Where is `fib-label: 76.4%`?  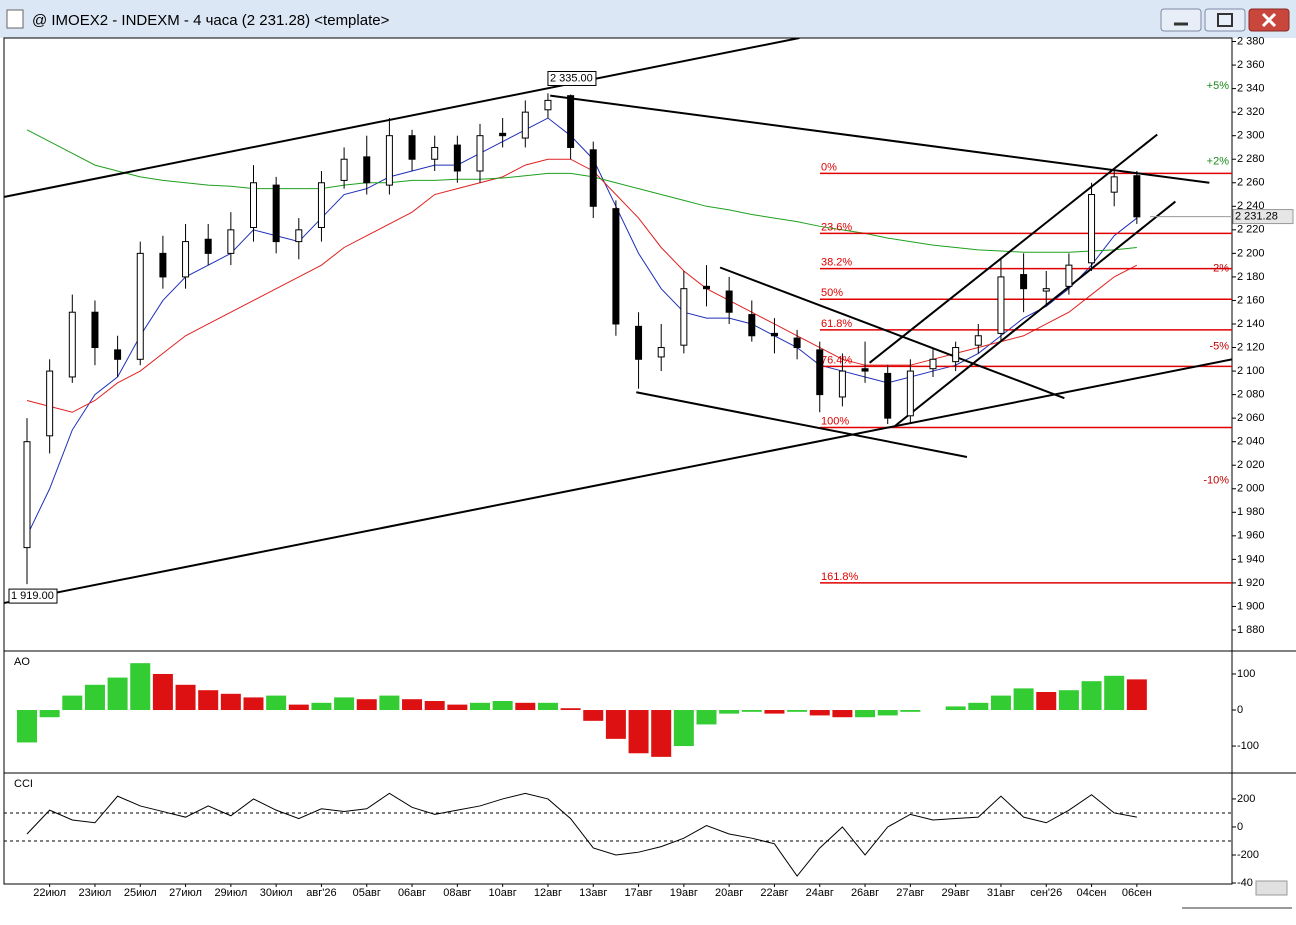
fib-label: 76.4% is located at coordinates (836, 360).